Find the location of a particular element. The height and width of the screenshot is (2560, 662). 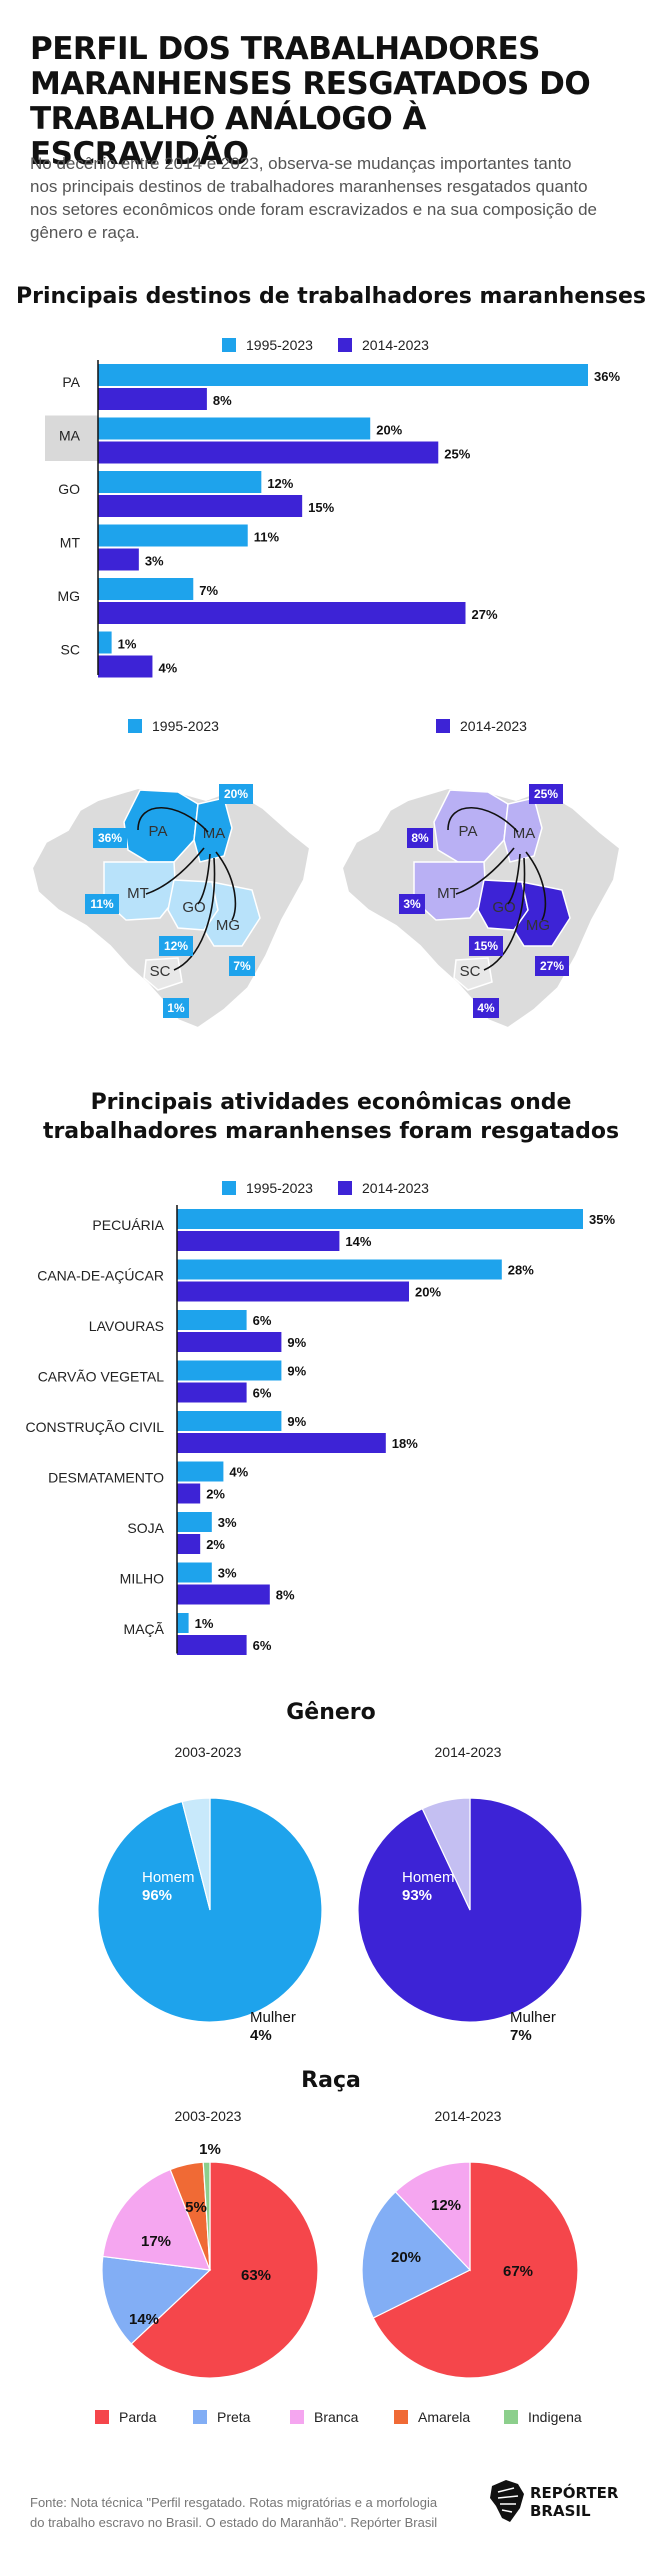

map-badge-label-pa: 8% is located at coordinates (420, 838).